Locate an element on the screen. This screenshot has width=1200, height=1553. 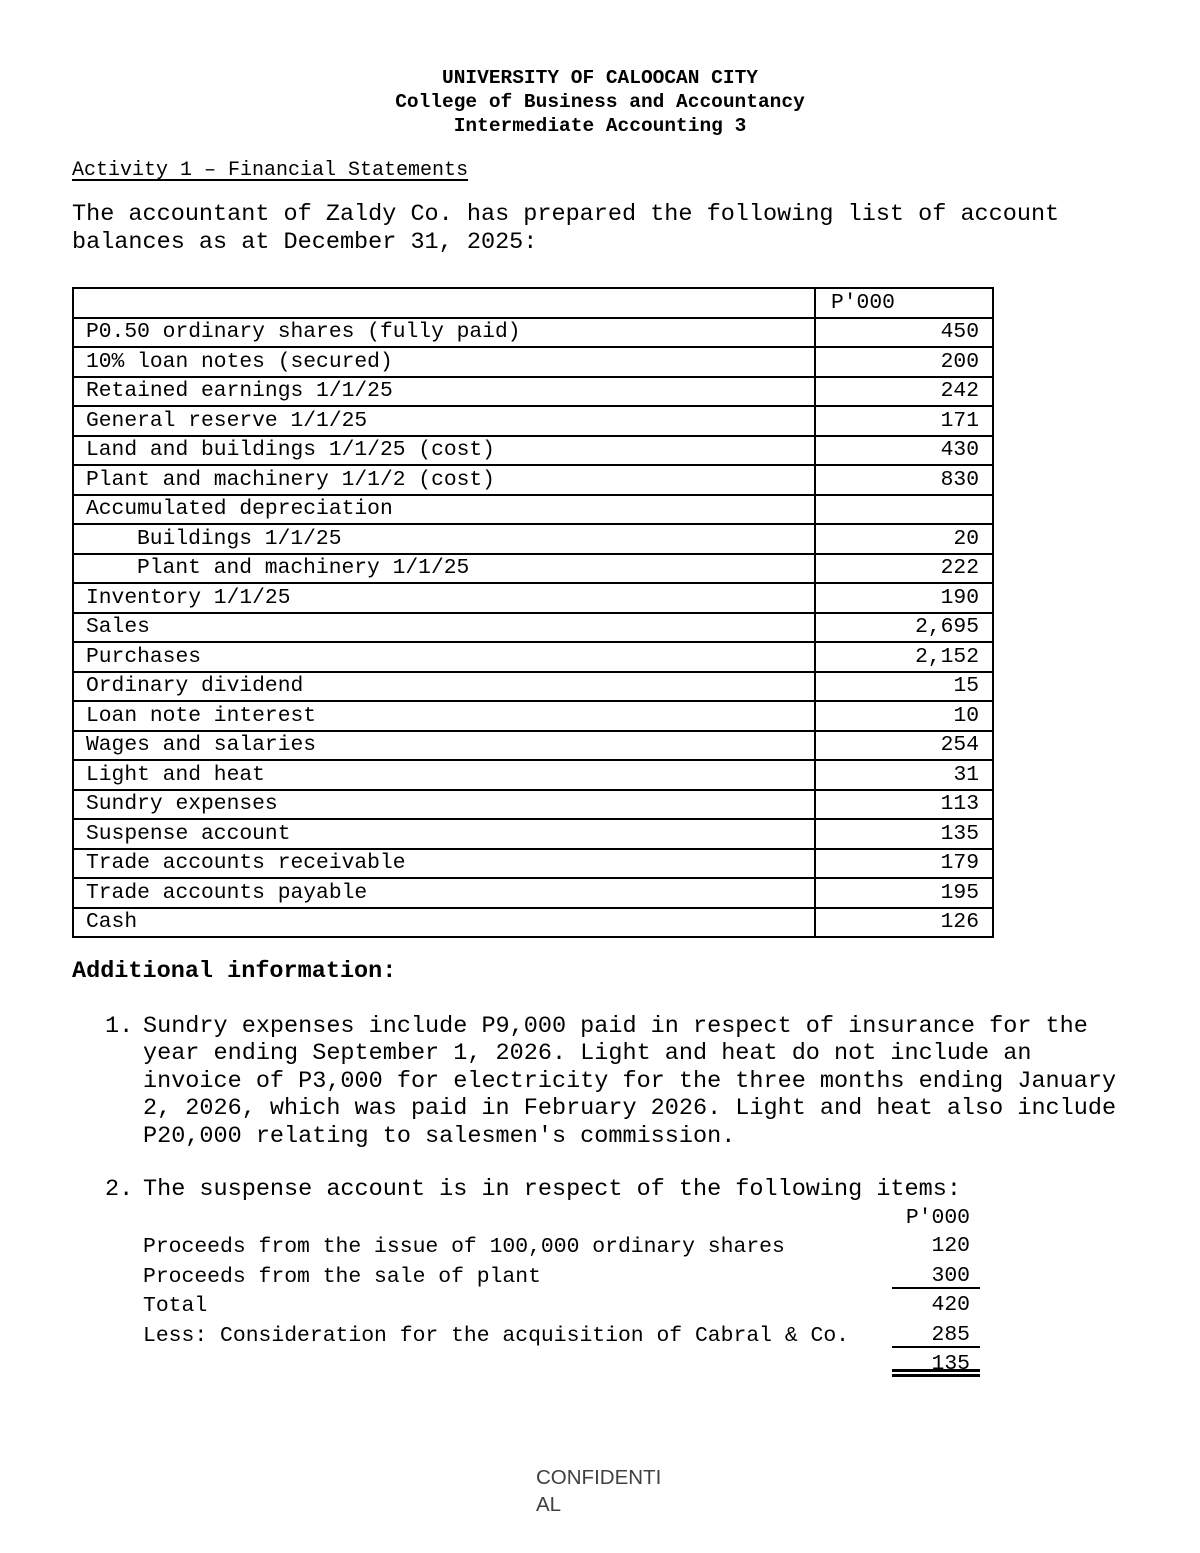
table-row: 10% loan notes (secured) 200 is located at coordinates (533, 362).